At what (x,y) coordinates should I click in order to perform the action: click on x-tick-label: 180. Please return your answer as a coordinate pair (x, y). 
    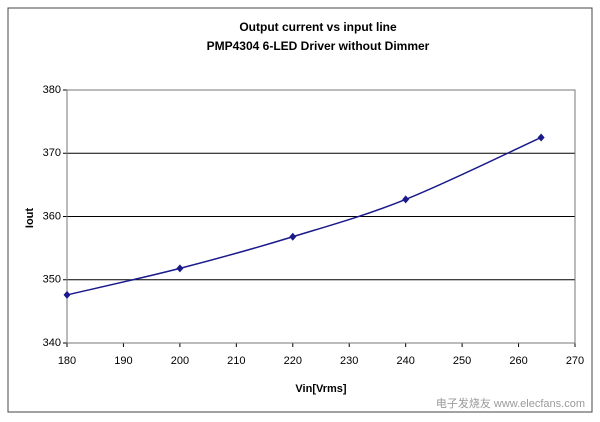
    Looking at the image, I should click on (67, 361).